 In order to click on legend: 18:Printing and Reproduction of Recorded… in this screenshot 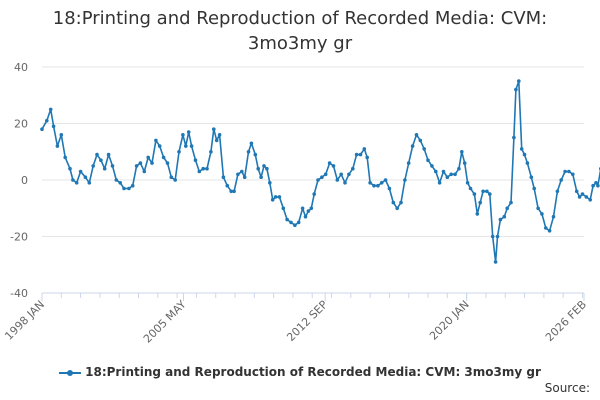, I will do `click(300, 372)`.